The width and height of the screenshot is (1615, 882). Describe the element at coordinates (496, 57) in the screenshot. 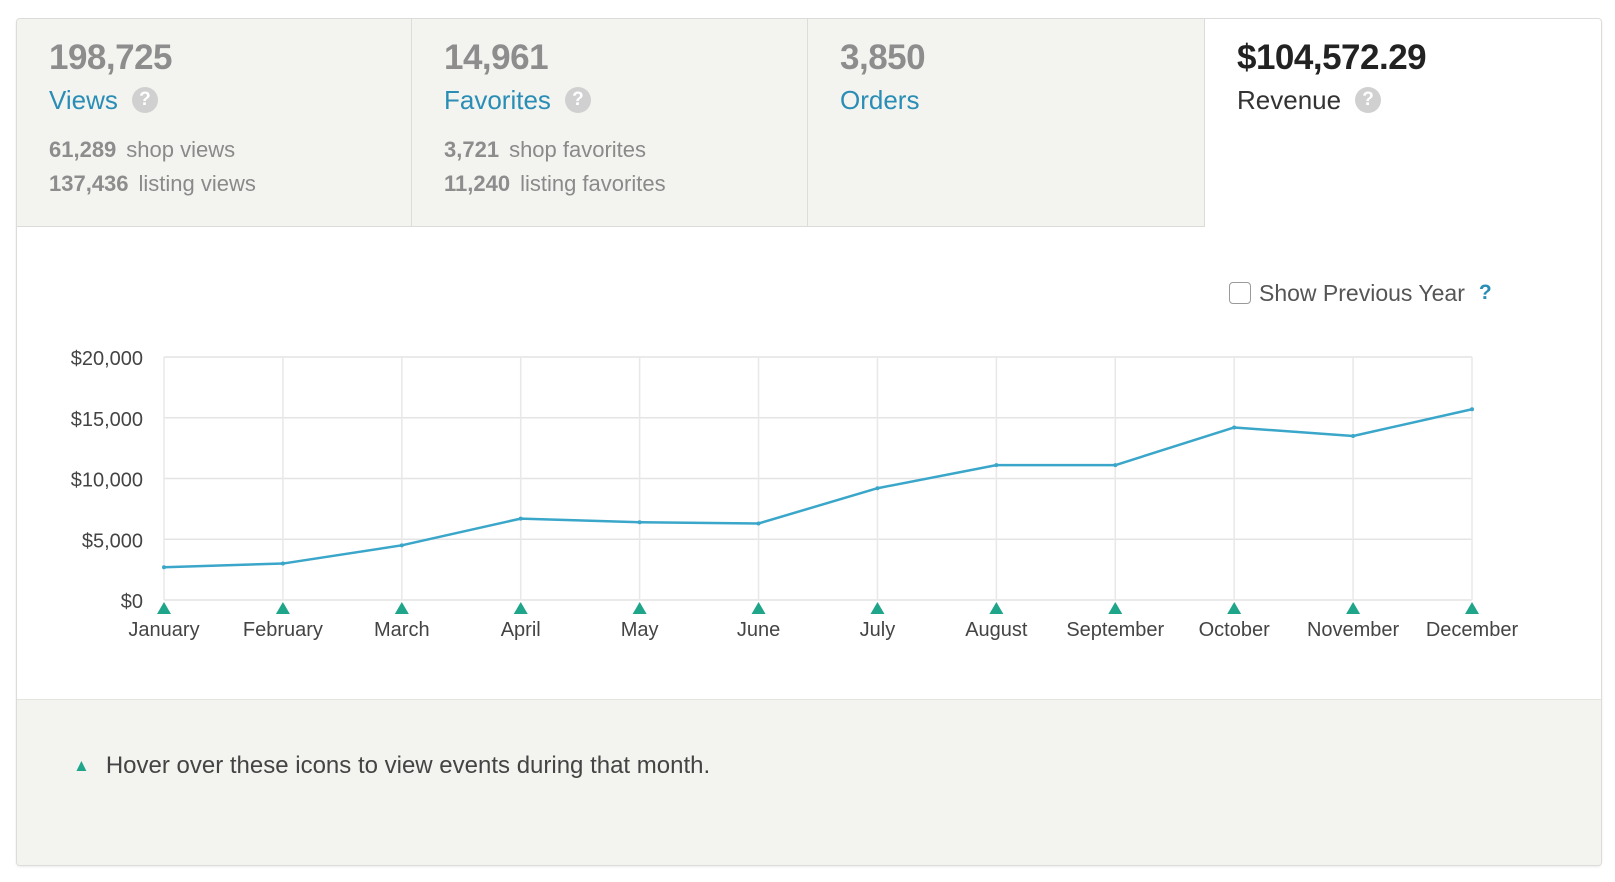

I see `favorites-value: 14,961` at that location.